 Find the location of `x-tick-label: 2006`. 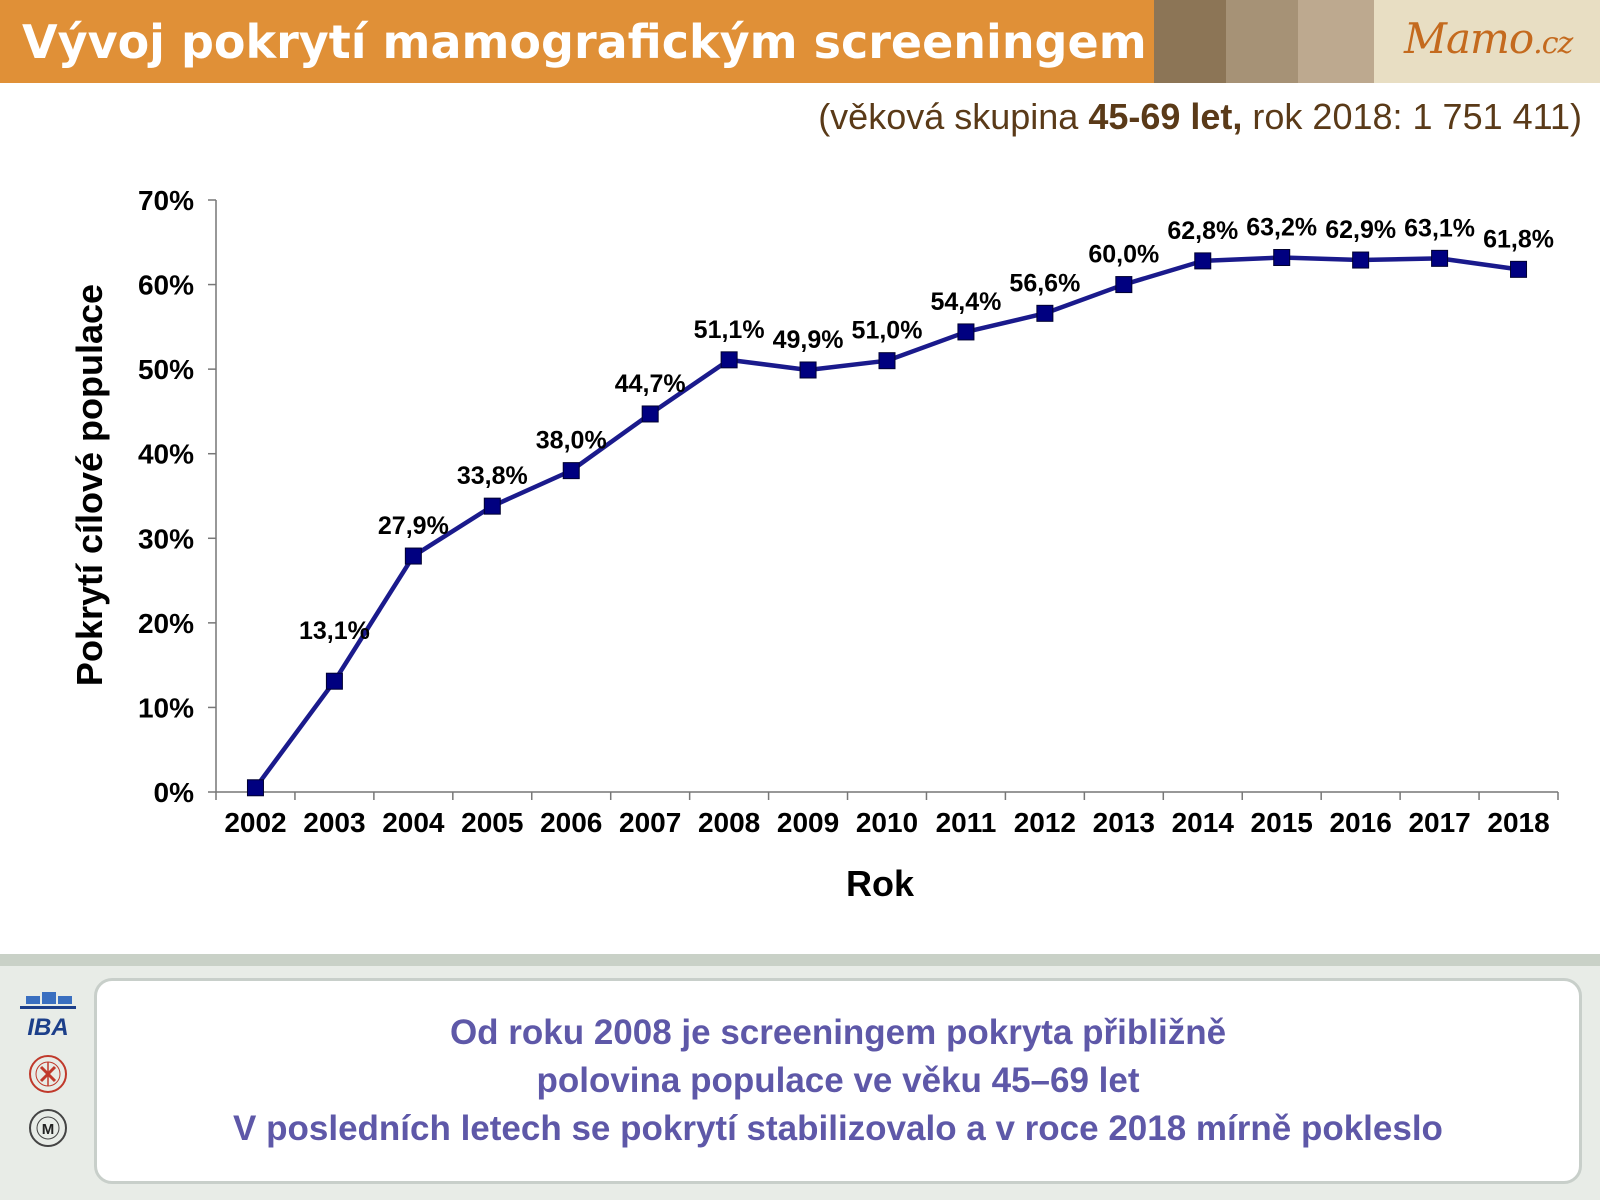

x-tick-label: 2006 is located at coordinates (571, 822).